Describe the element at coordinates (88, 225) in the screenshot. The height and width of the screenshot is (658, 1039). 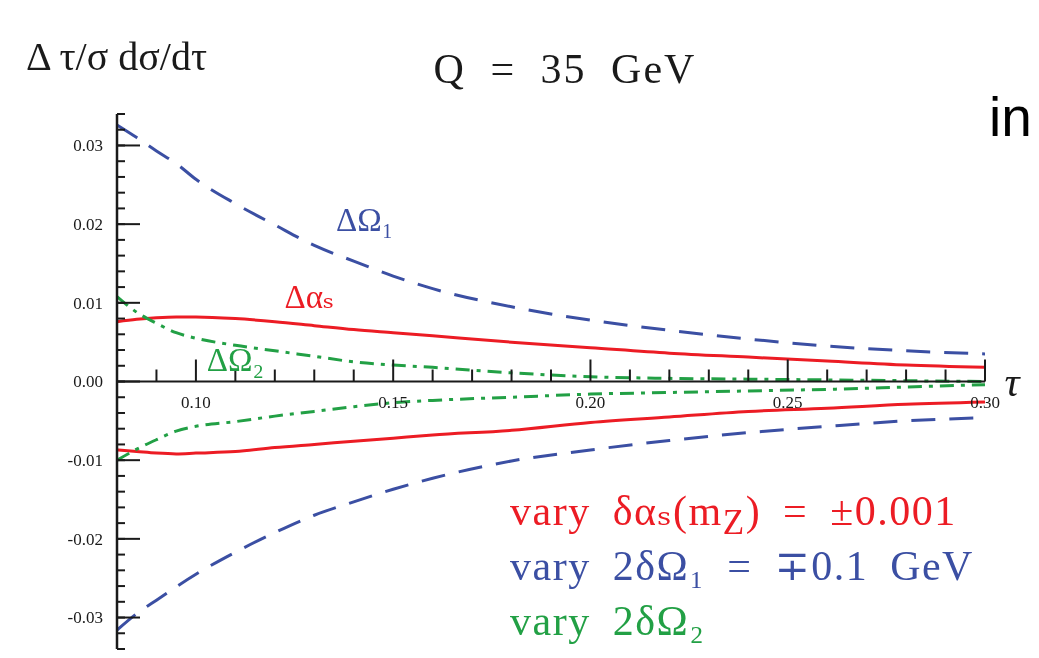
I see `y-tick-label: 0.02` at that location.